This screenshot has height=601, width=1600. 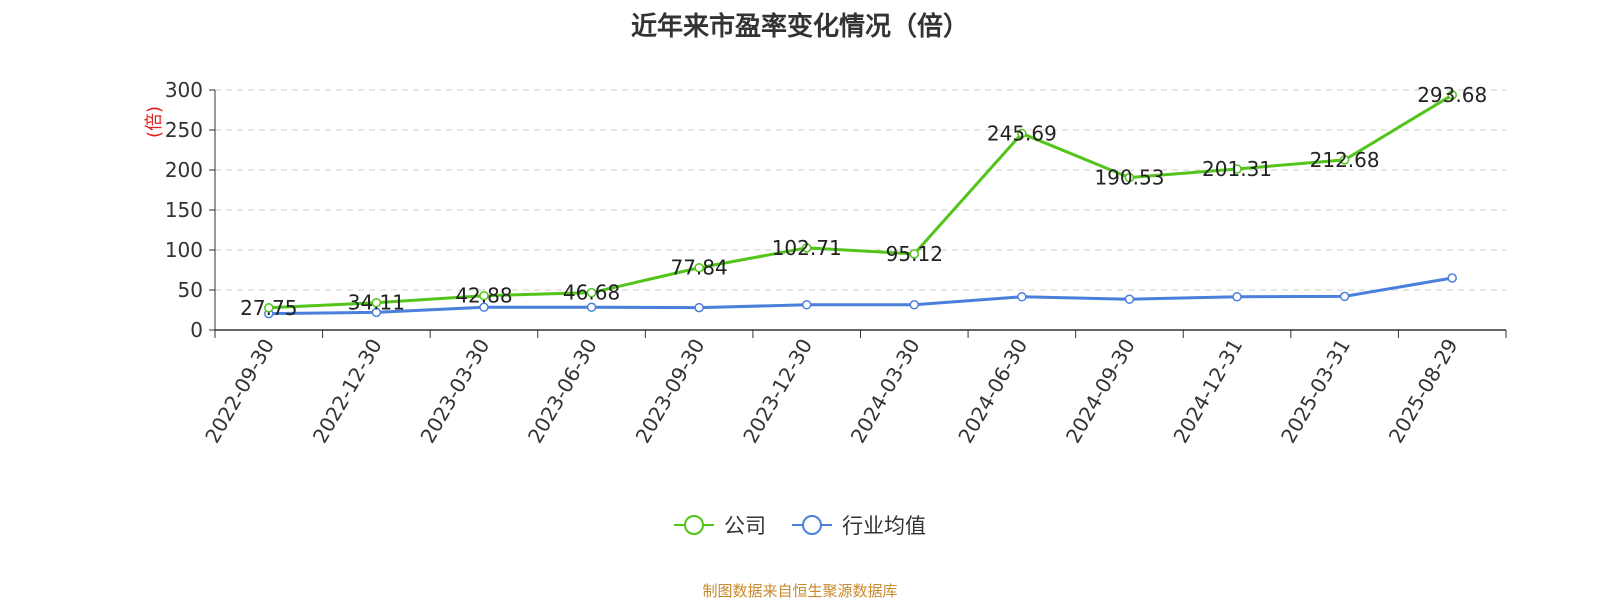 What do you see at coordinates (184, 130) in the screenshot?
I see `y-tick-label: 250` at bounding box center [184, 130].